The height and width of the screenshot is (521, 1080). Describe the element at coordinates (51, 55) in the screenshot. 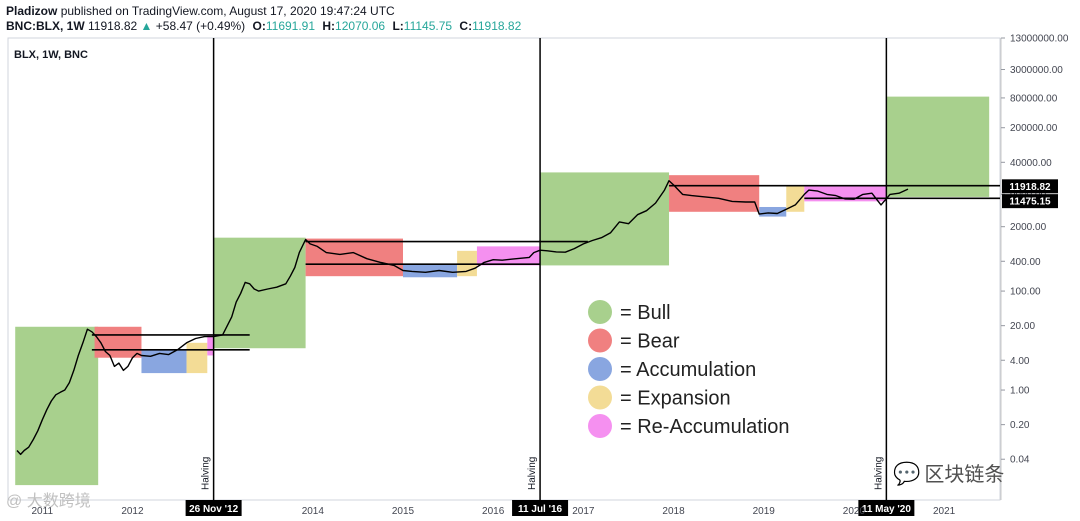

I see `chart-title: BLX, 1W, BNC` at that location.